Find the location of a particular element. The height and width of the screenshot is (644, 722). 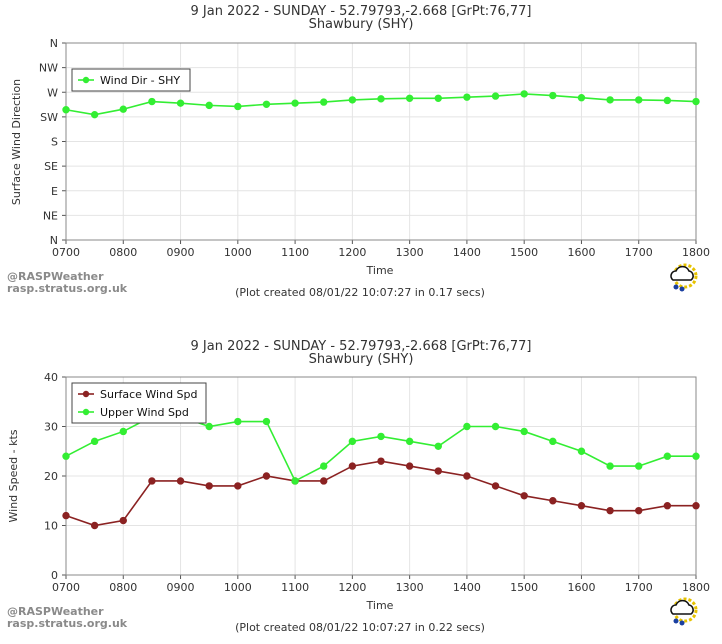

chart-2-subtitle: Shawbury (SHY) is located at coordinates (361, 359).